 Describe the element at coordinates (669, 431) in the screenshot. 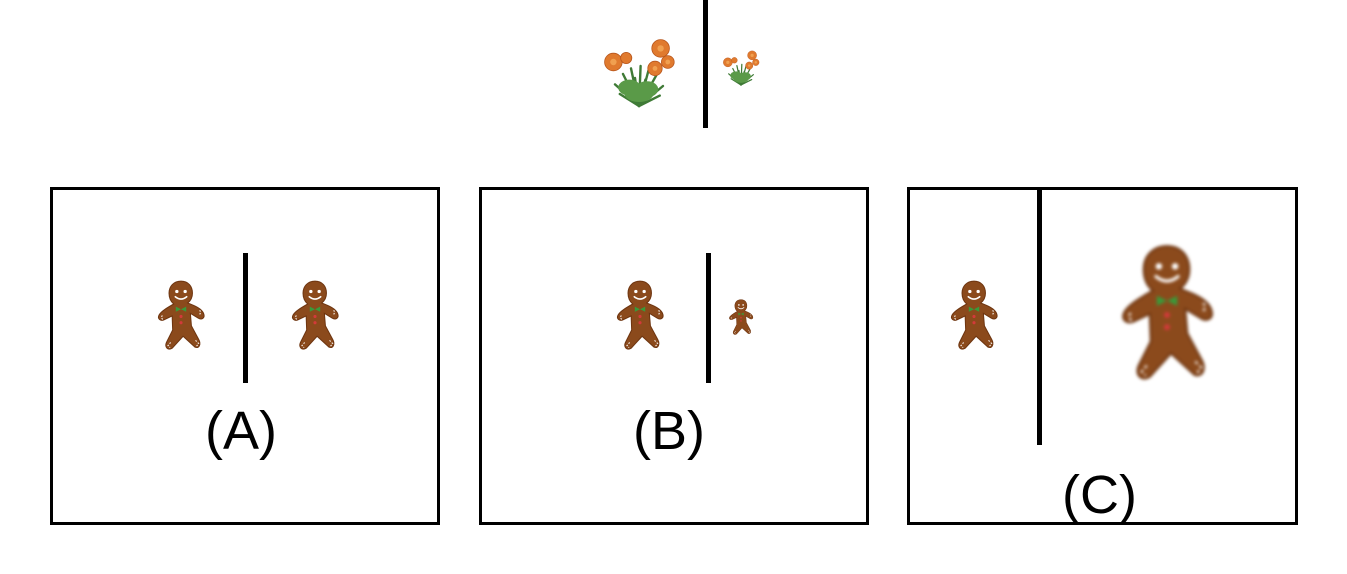

I see `panel-b-label: (B)` at that location.